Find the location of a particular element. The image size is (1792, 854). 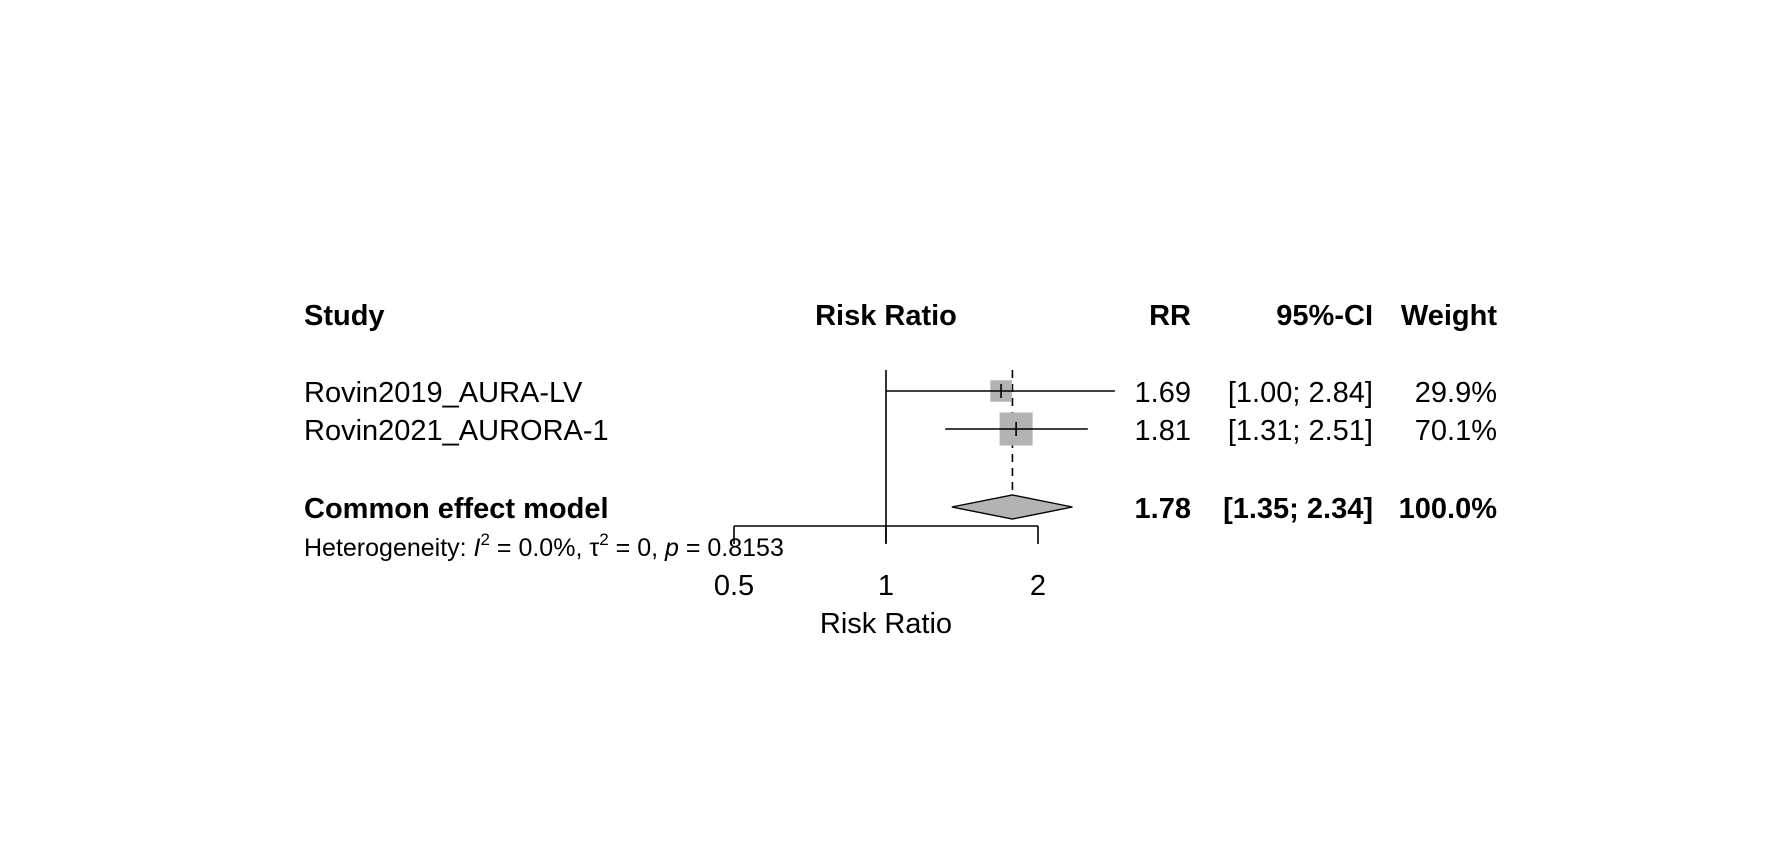

study-ci-1: [1.00; 2.84] is located at coordinates (1300, 393).